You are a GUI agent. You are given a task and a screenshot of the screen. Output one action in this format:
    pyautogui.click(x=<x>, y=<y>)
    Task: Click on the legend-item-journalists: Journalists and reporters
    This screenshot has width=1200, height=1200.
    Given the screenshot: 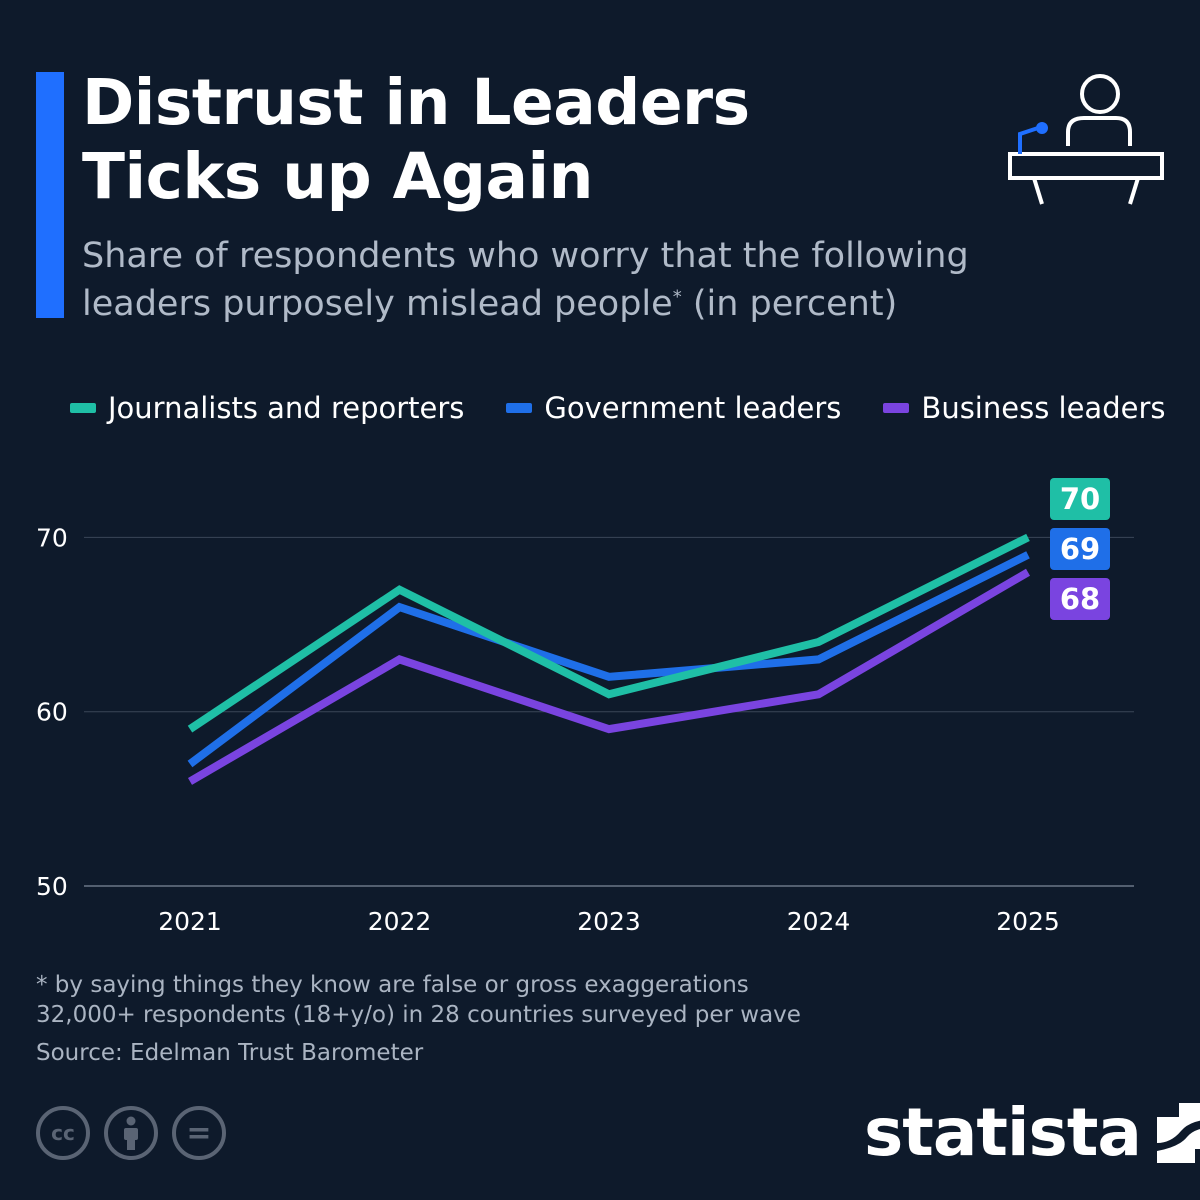 What is the action you would take?
    pyautogui.click(x=267, y=408)
    